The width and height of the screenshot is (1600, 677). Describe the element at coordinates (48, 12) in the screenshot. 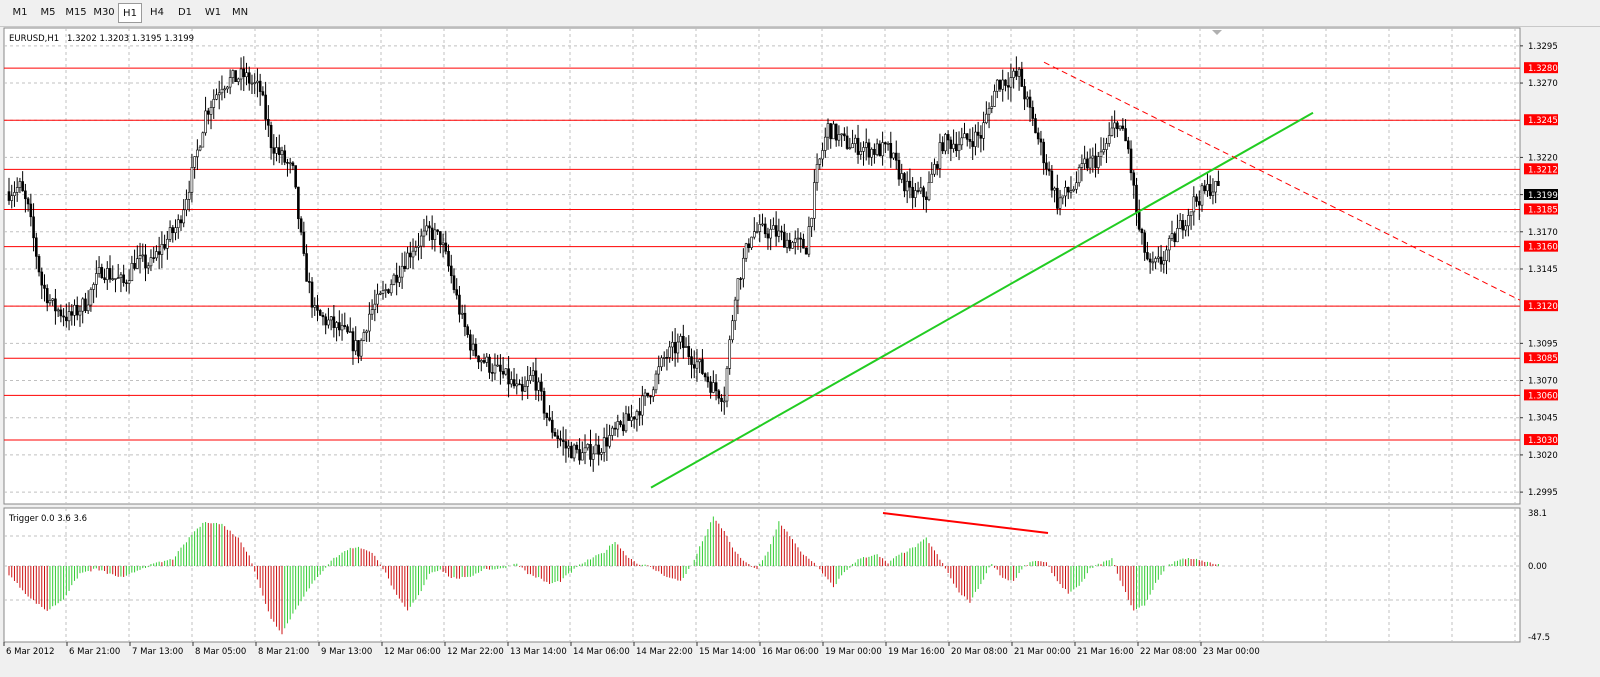

I see `timeframe-button-m5: M5` at that location.